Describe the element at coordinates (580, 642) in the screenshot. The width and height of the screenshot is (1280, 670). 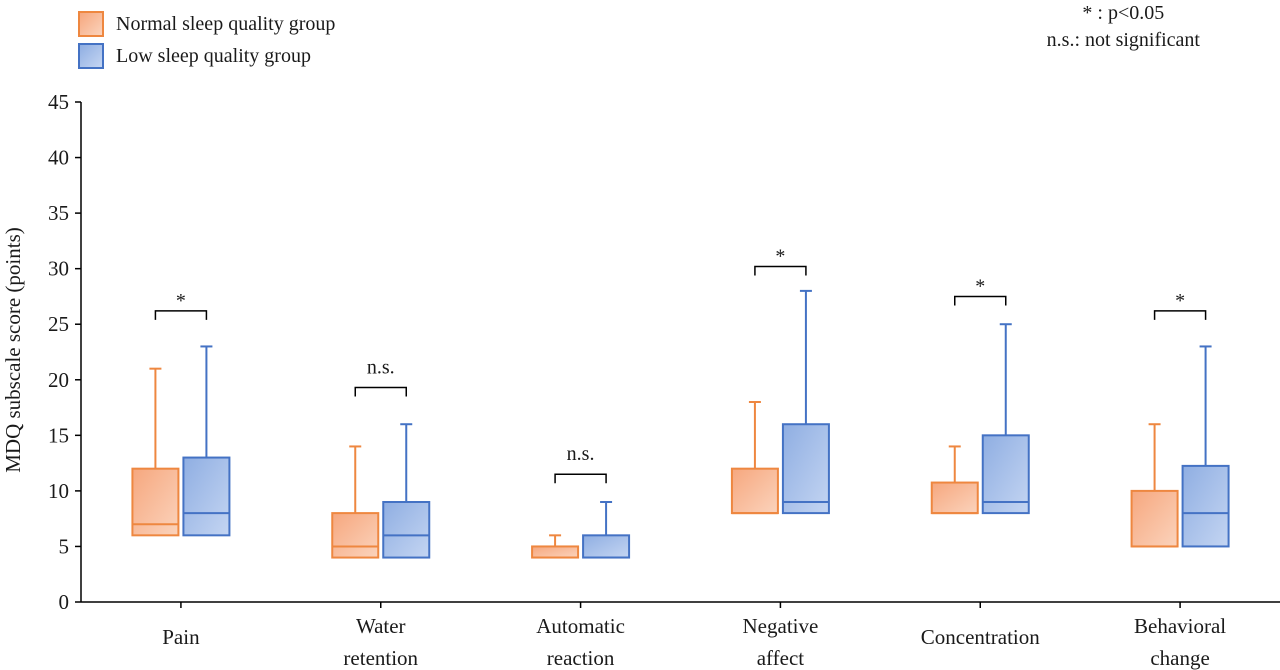
I see `x-tick-label: Automatic reaction` at that location.